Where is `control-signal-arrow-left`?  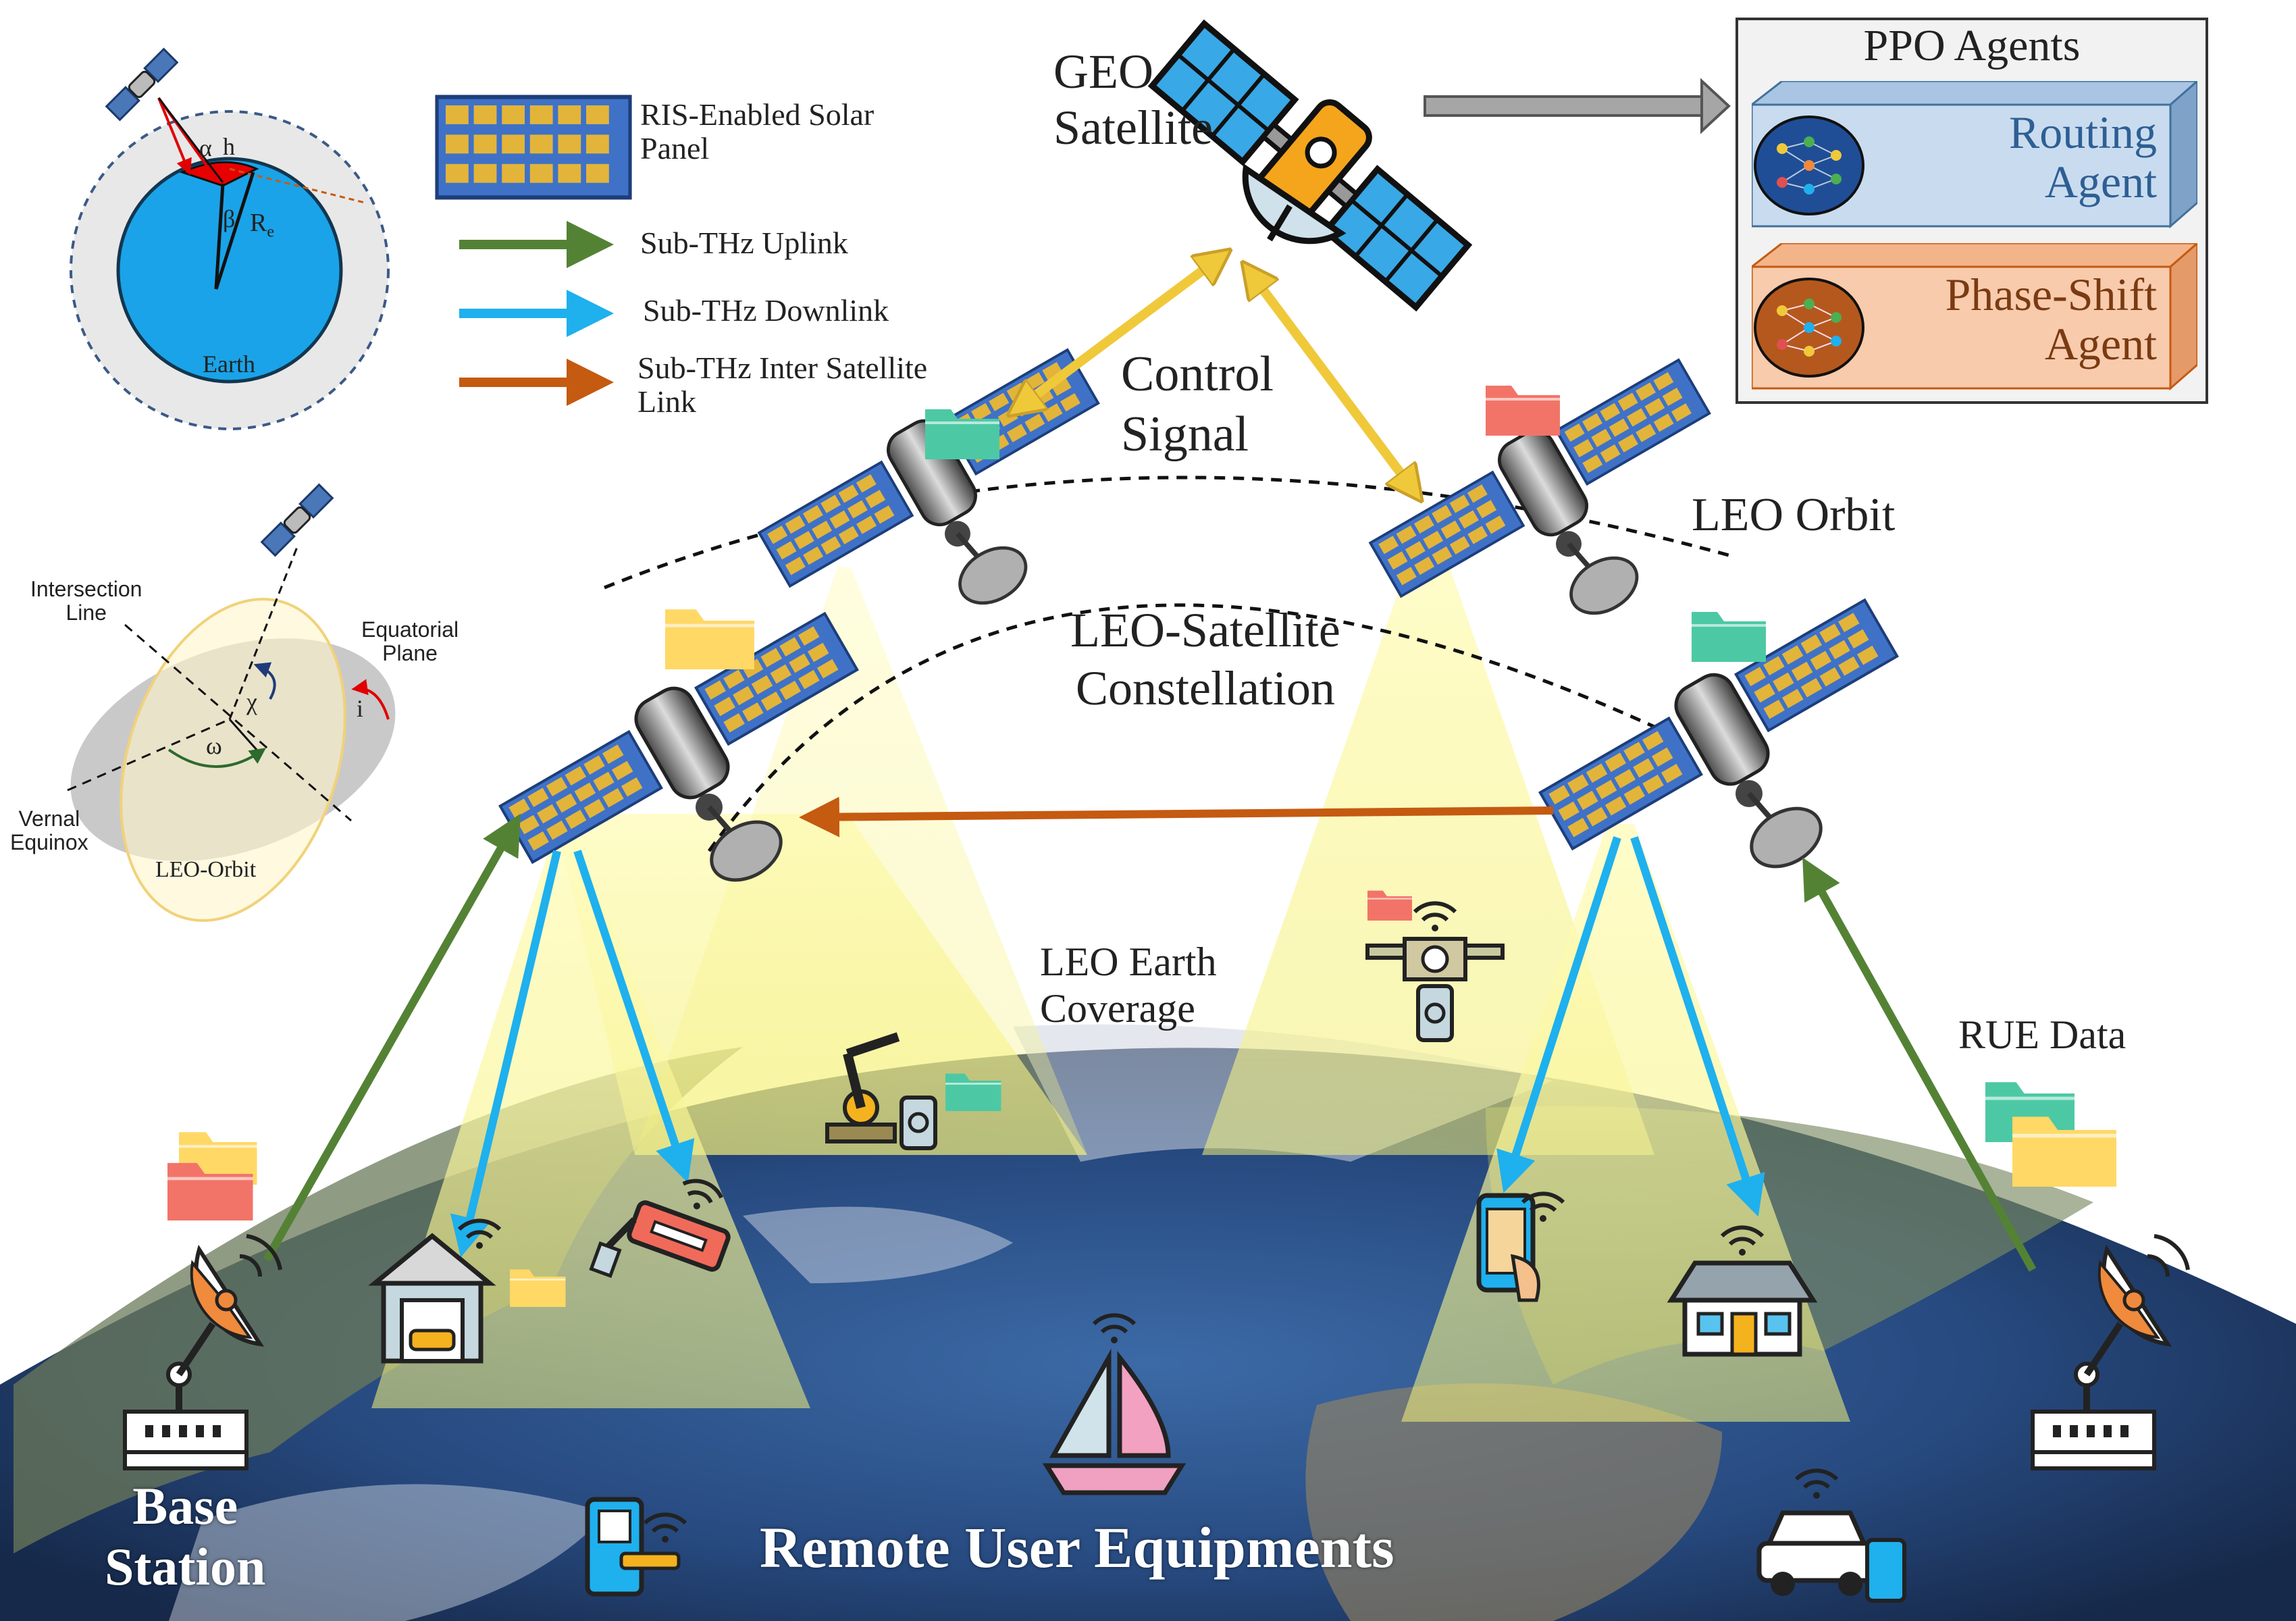
control-signal-arrow-left is located at coordinates (1119, 332).